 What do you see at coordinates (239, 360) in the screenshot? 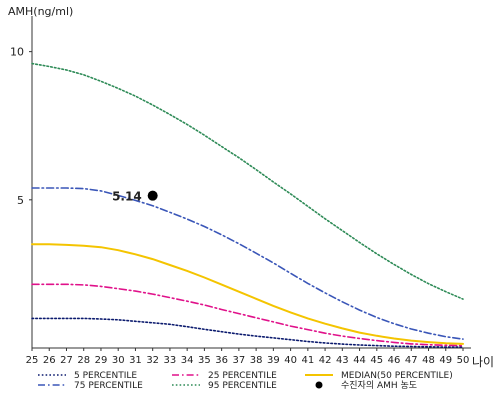
I see `x-tick-label: 37` at bounding box center [239, 360].